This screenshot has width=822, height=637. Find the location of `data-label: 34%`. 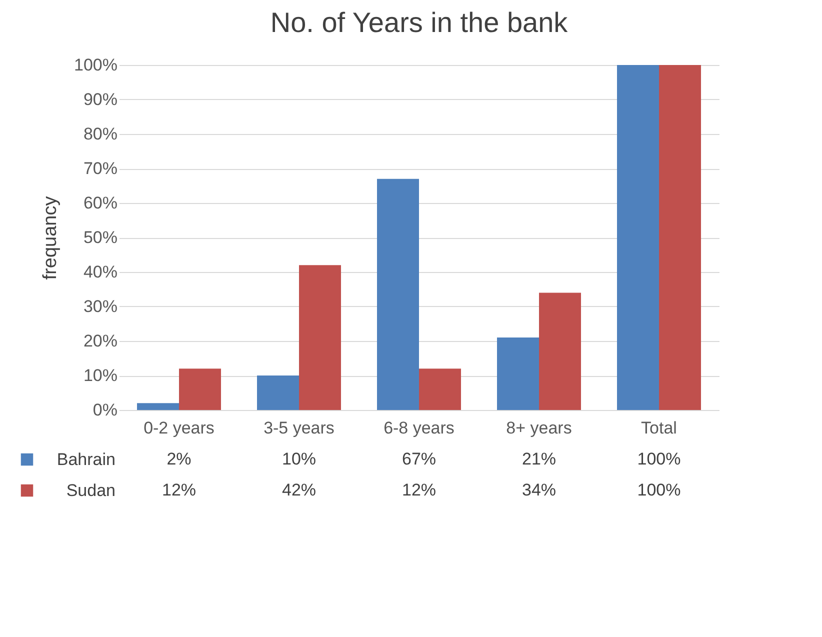

data-label: 34% is located at coordinates (539, 490).